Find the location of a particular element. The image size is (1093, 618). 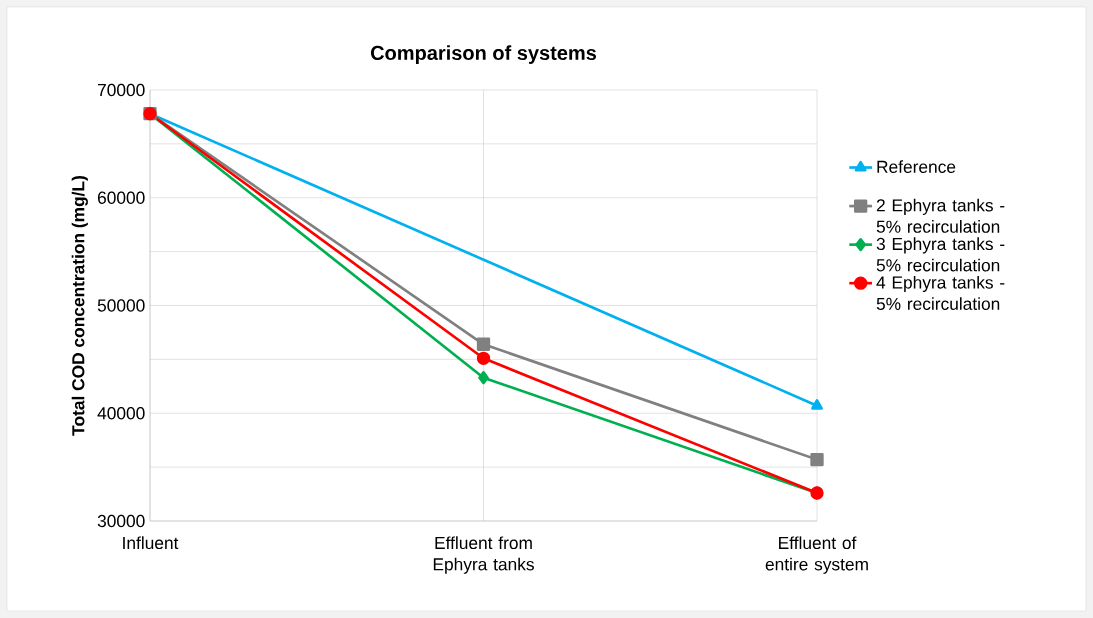

x-tick-label: Effluent from Ephyra tanks is located at coordinates (483, 555).